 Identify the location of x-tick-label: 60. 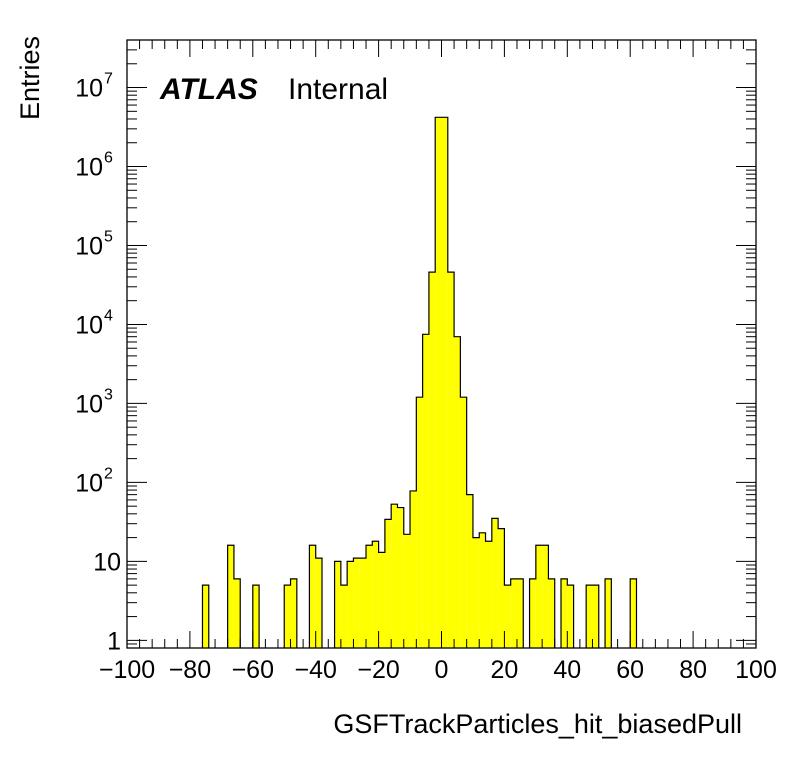
(630, 670).